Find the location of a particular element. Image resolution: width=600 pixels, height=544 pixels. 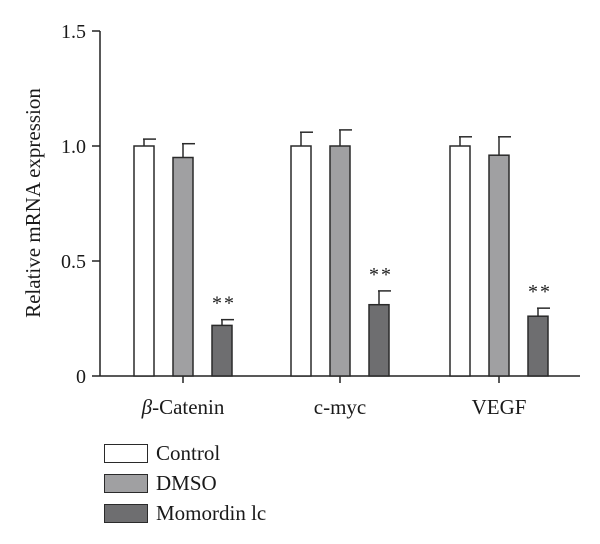

legend-item: DMSO is located at coordinates (185, 483).